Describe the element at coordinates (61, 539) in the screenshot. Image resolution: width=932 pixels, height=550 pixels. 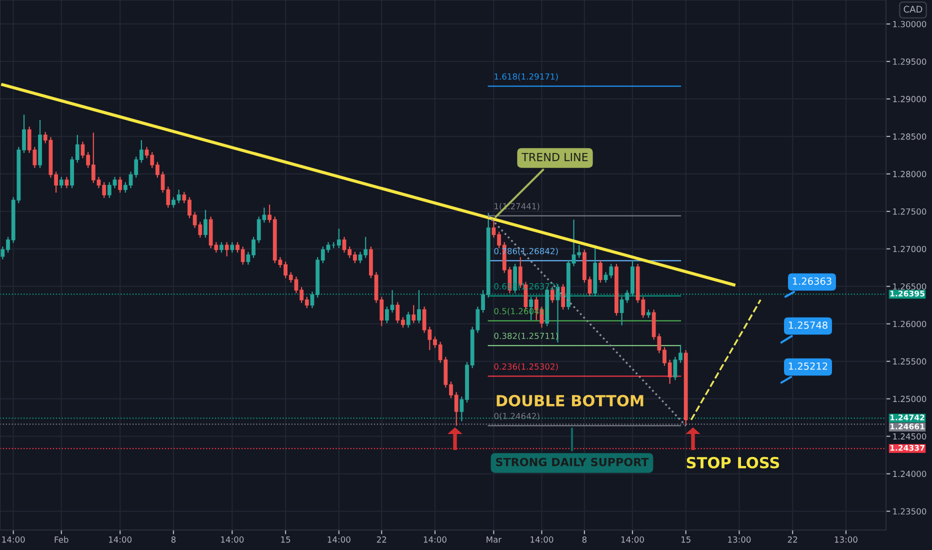
I see `x-tick-label: Feb` at that location.